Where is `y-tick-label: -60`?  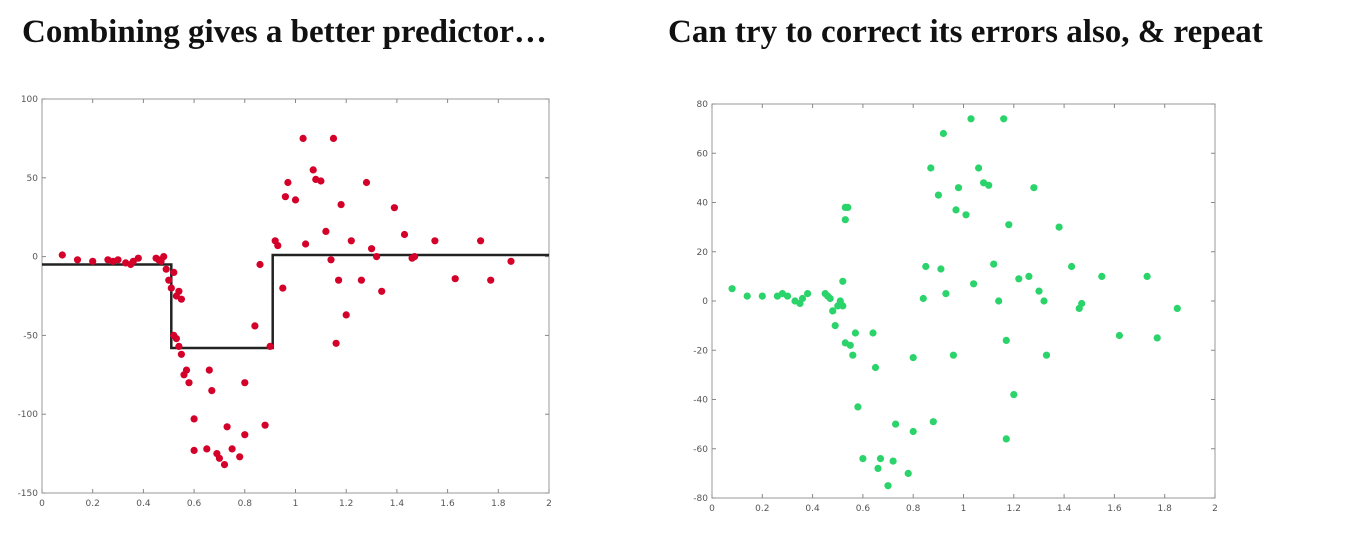
y-tick-label: -60 is located at coordinates (700, 450).